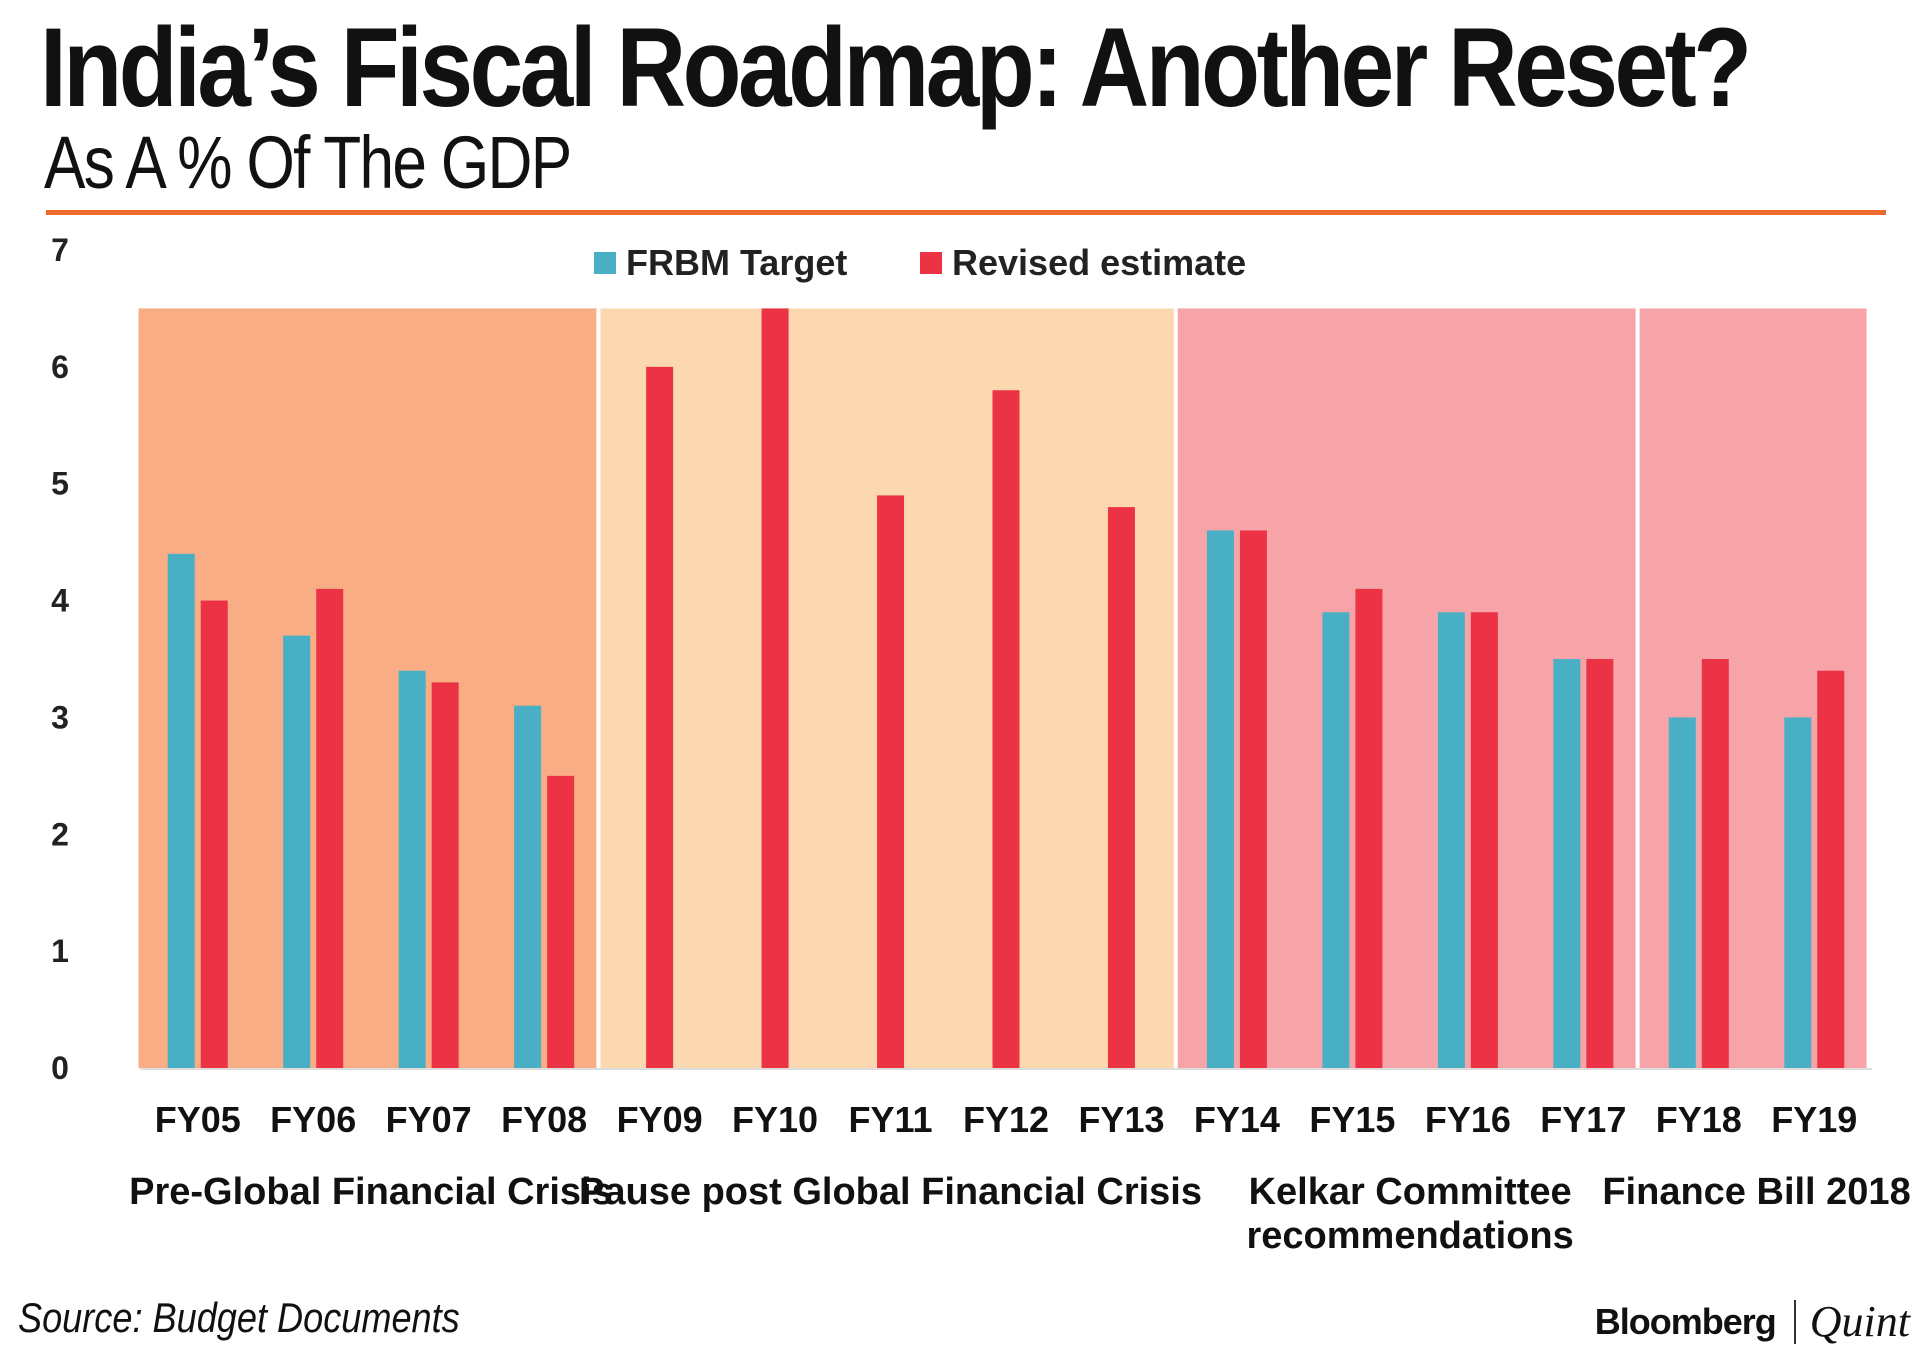  What do you see at coordinates (891, 1119) in the screenshot?
I see `x-tick-label: FY11` at bounding box center [891, 1119].